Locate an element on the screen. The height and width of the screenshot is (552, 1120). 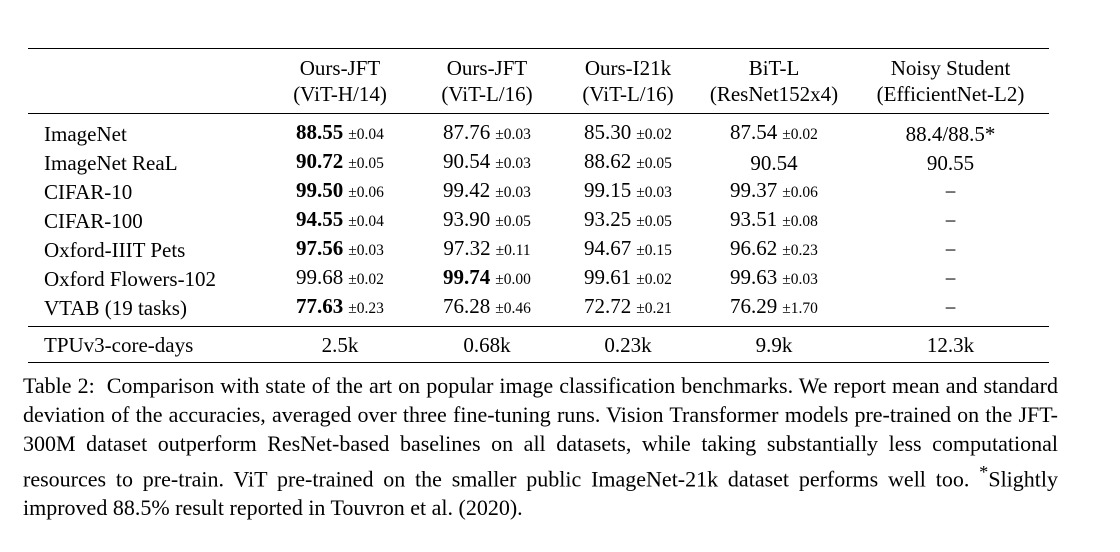
score-cell: 90.72 ±0.05 is located at coordinates (340, 162).